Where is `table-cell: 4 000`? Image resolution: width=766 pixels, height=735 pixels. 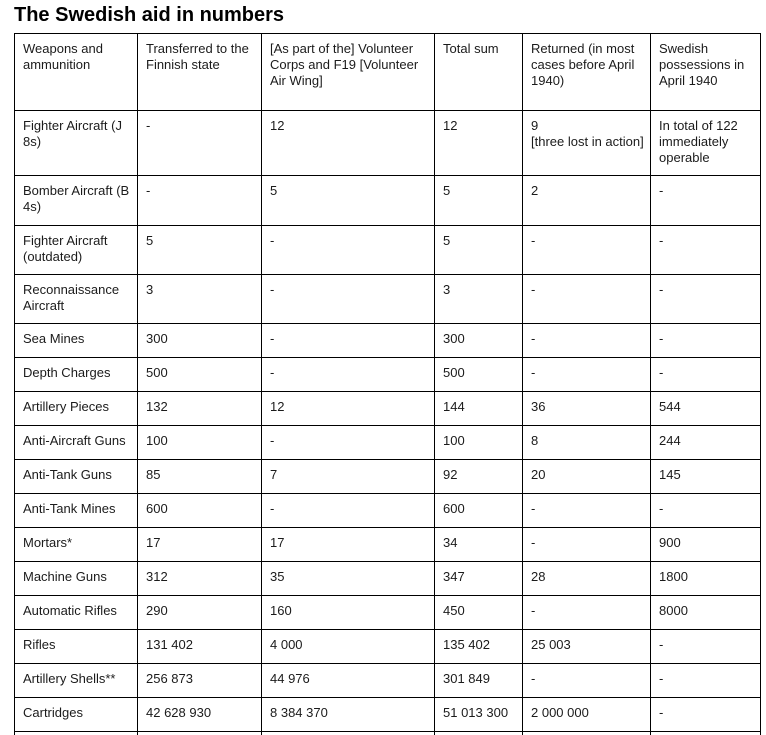 table-cell: 4 000 is located at coordinates (348, 646).